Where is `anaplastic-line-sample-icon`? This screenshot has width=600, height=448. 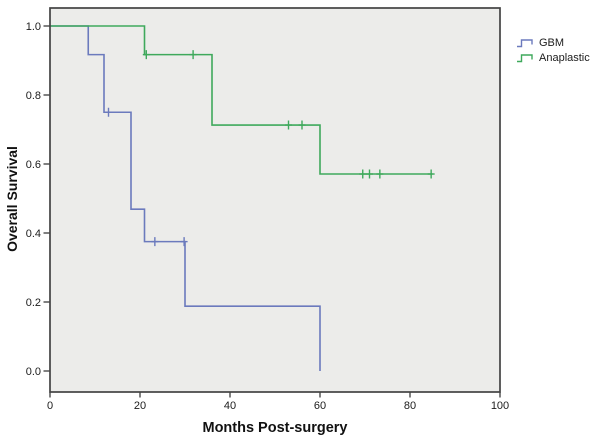
anaplastic-line-sample-icon is located at coordinates (525, 57).